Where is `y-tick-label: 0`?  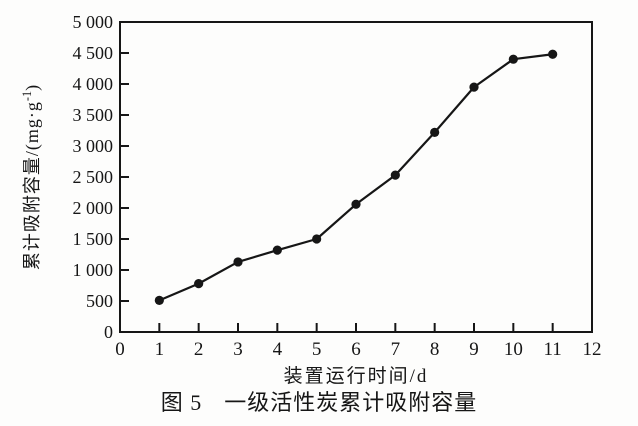
y-tick-label: 0 is located at coordinates (108, 332).